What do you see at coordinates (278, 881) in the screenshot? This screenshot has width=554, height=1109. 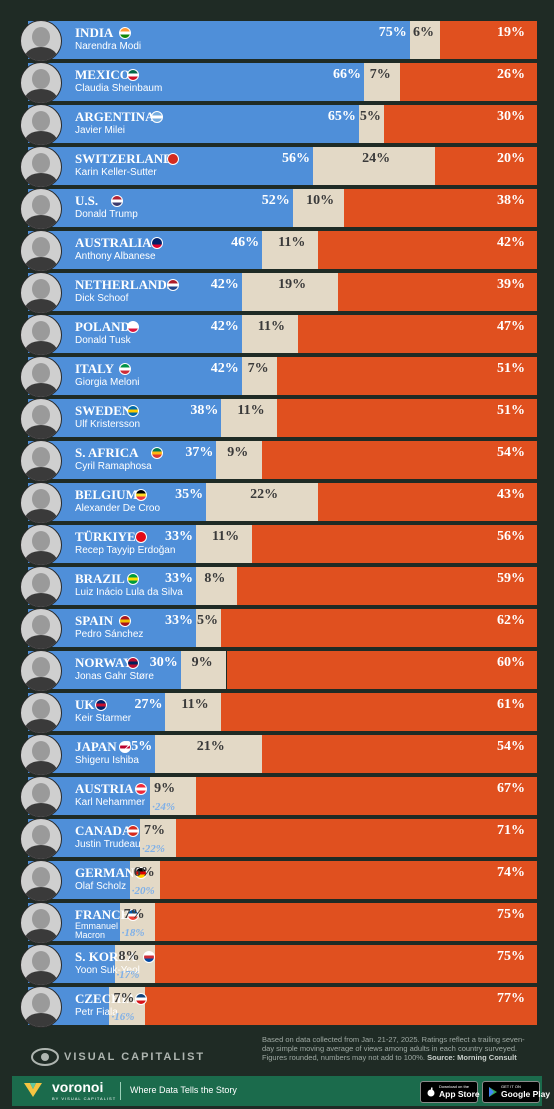 I see `bar-row-germany: GERMANY Olaf Scholz ·20% 6% 74%` at bounding box center [278, 881].